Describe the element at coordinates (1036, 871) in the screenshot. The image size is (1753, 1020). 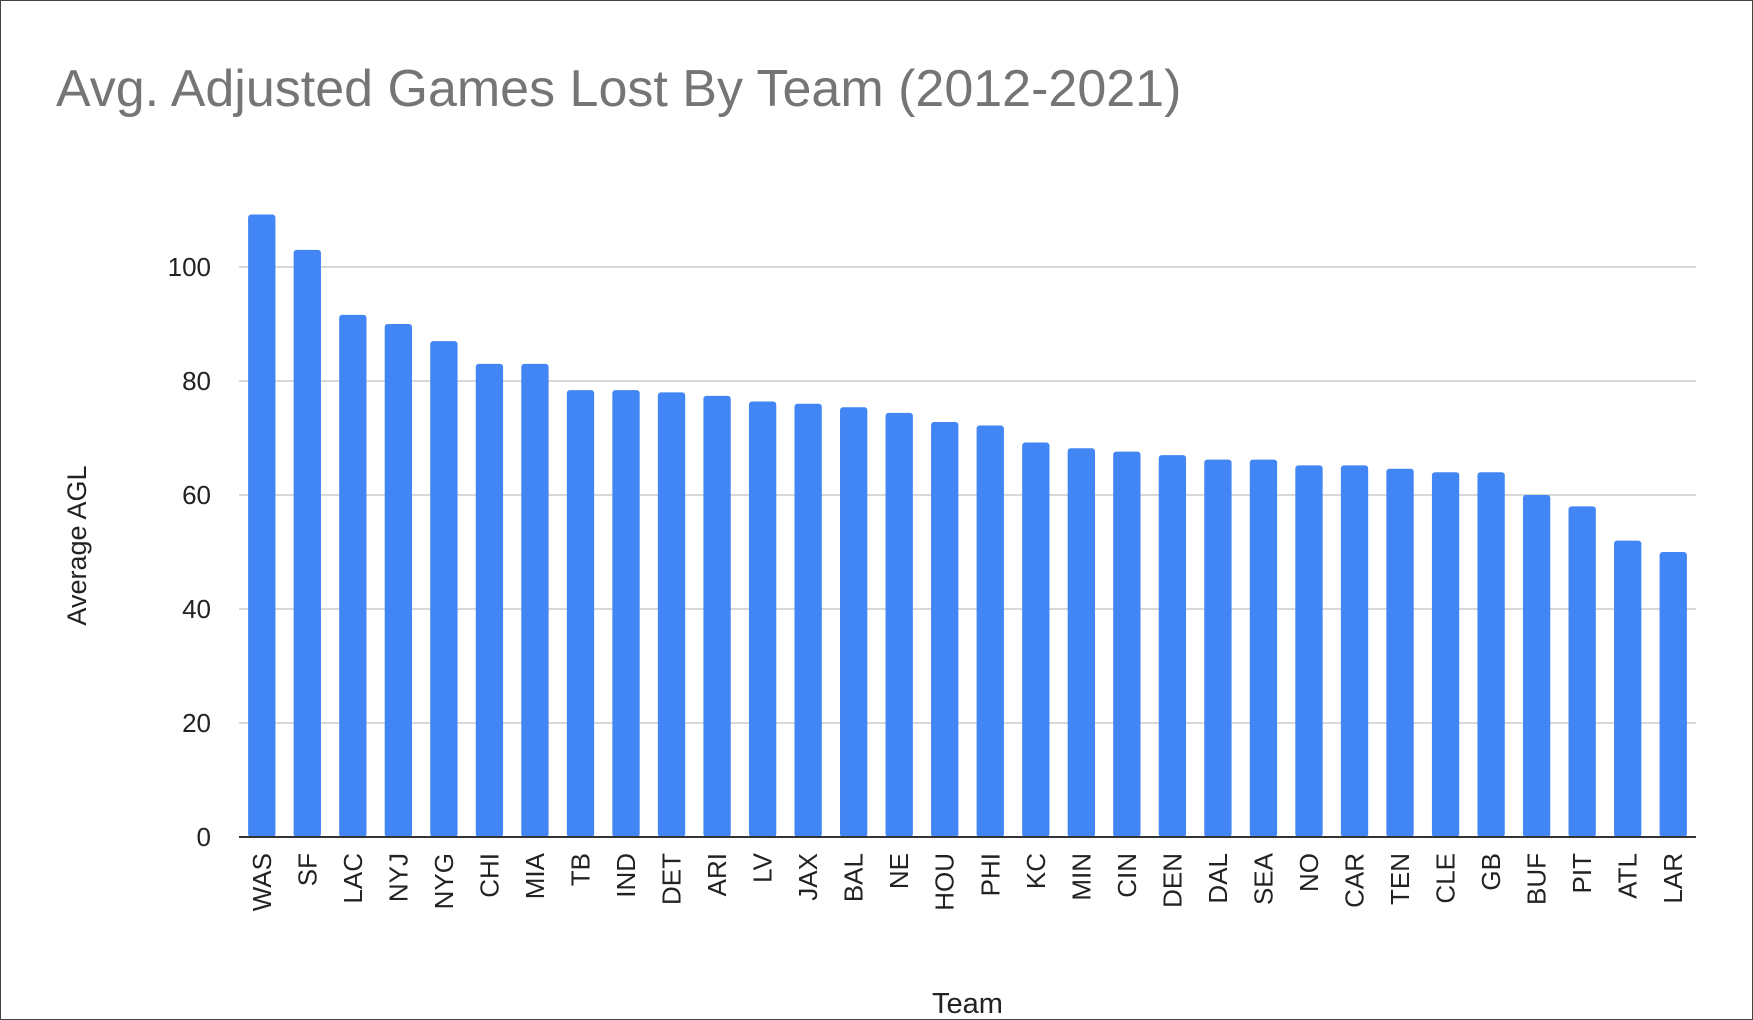
I see `x-tick-label: KC` at that location.